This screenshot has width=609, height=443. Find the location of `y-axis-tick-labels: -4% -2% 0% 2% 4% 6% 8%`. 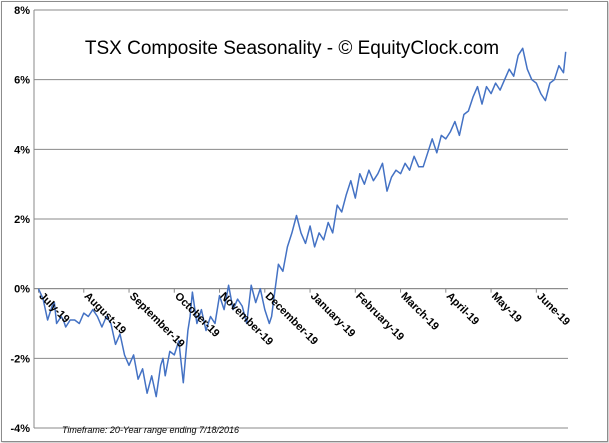

y-axis-tick-labels: -4% -2% 0% 2% 4% 6% 8% is located at coordinates (20, 220).